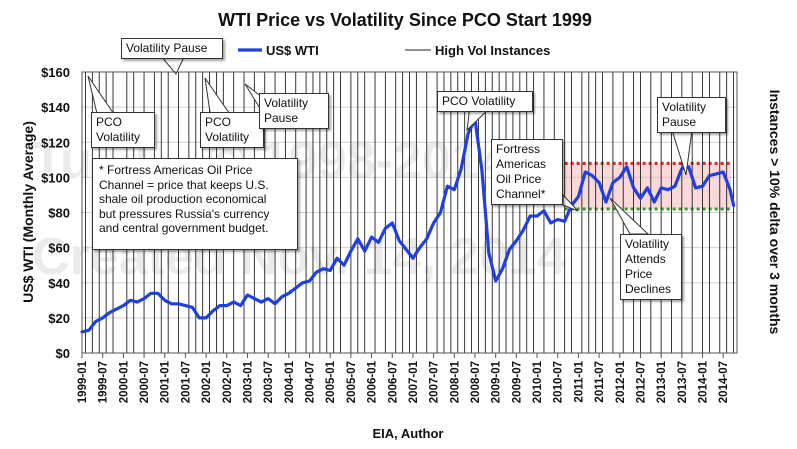  Describe the element at coordinates (579, 381) in the screenshot. I see `x-tick-label: 2011-01` at that location.